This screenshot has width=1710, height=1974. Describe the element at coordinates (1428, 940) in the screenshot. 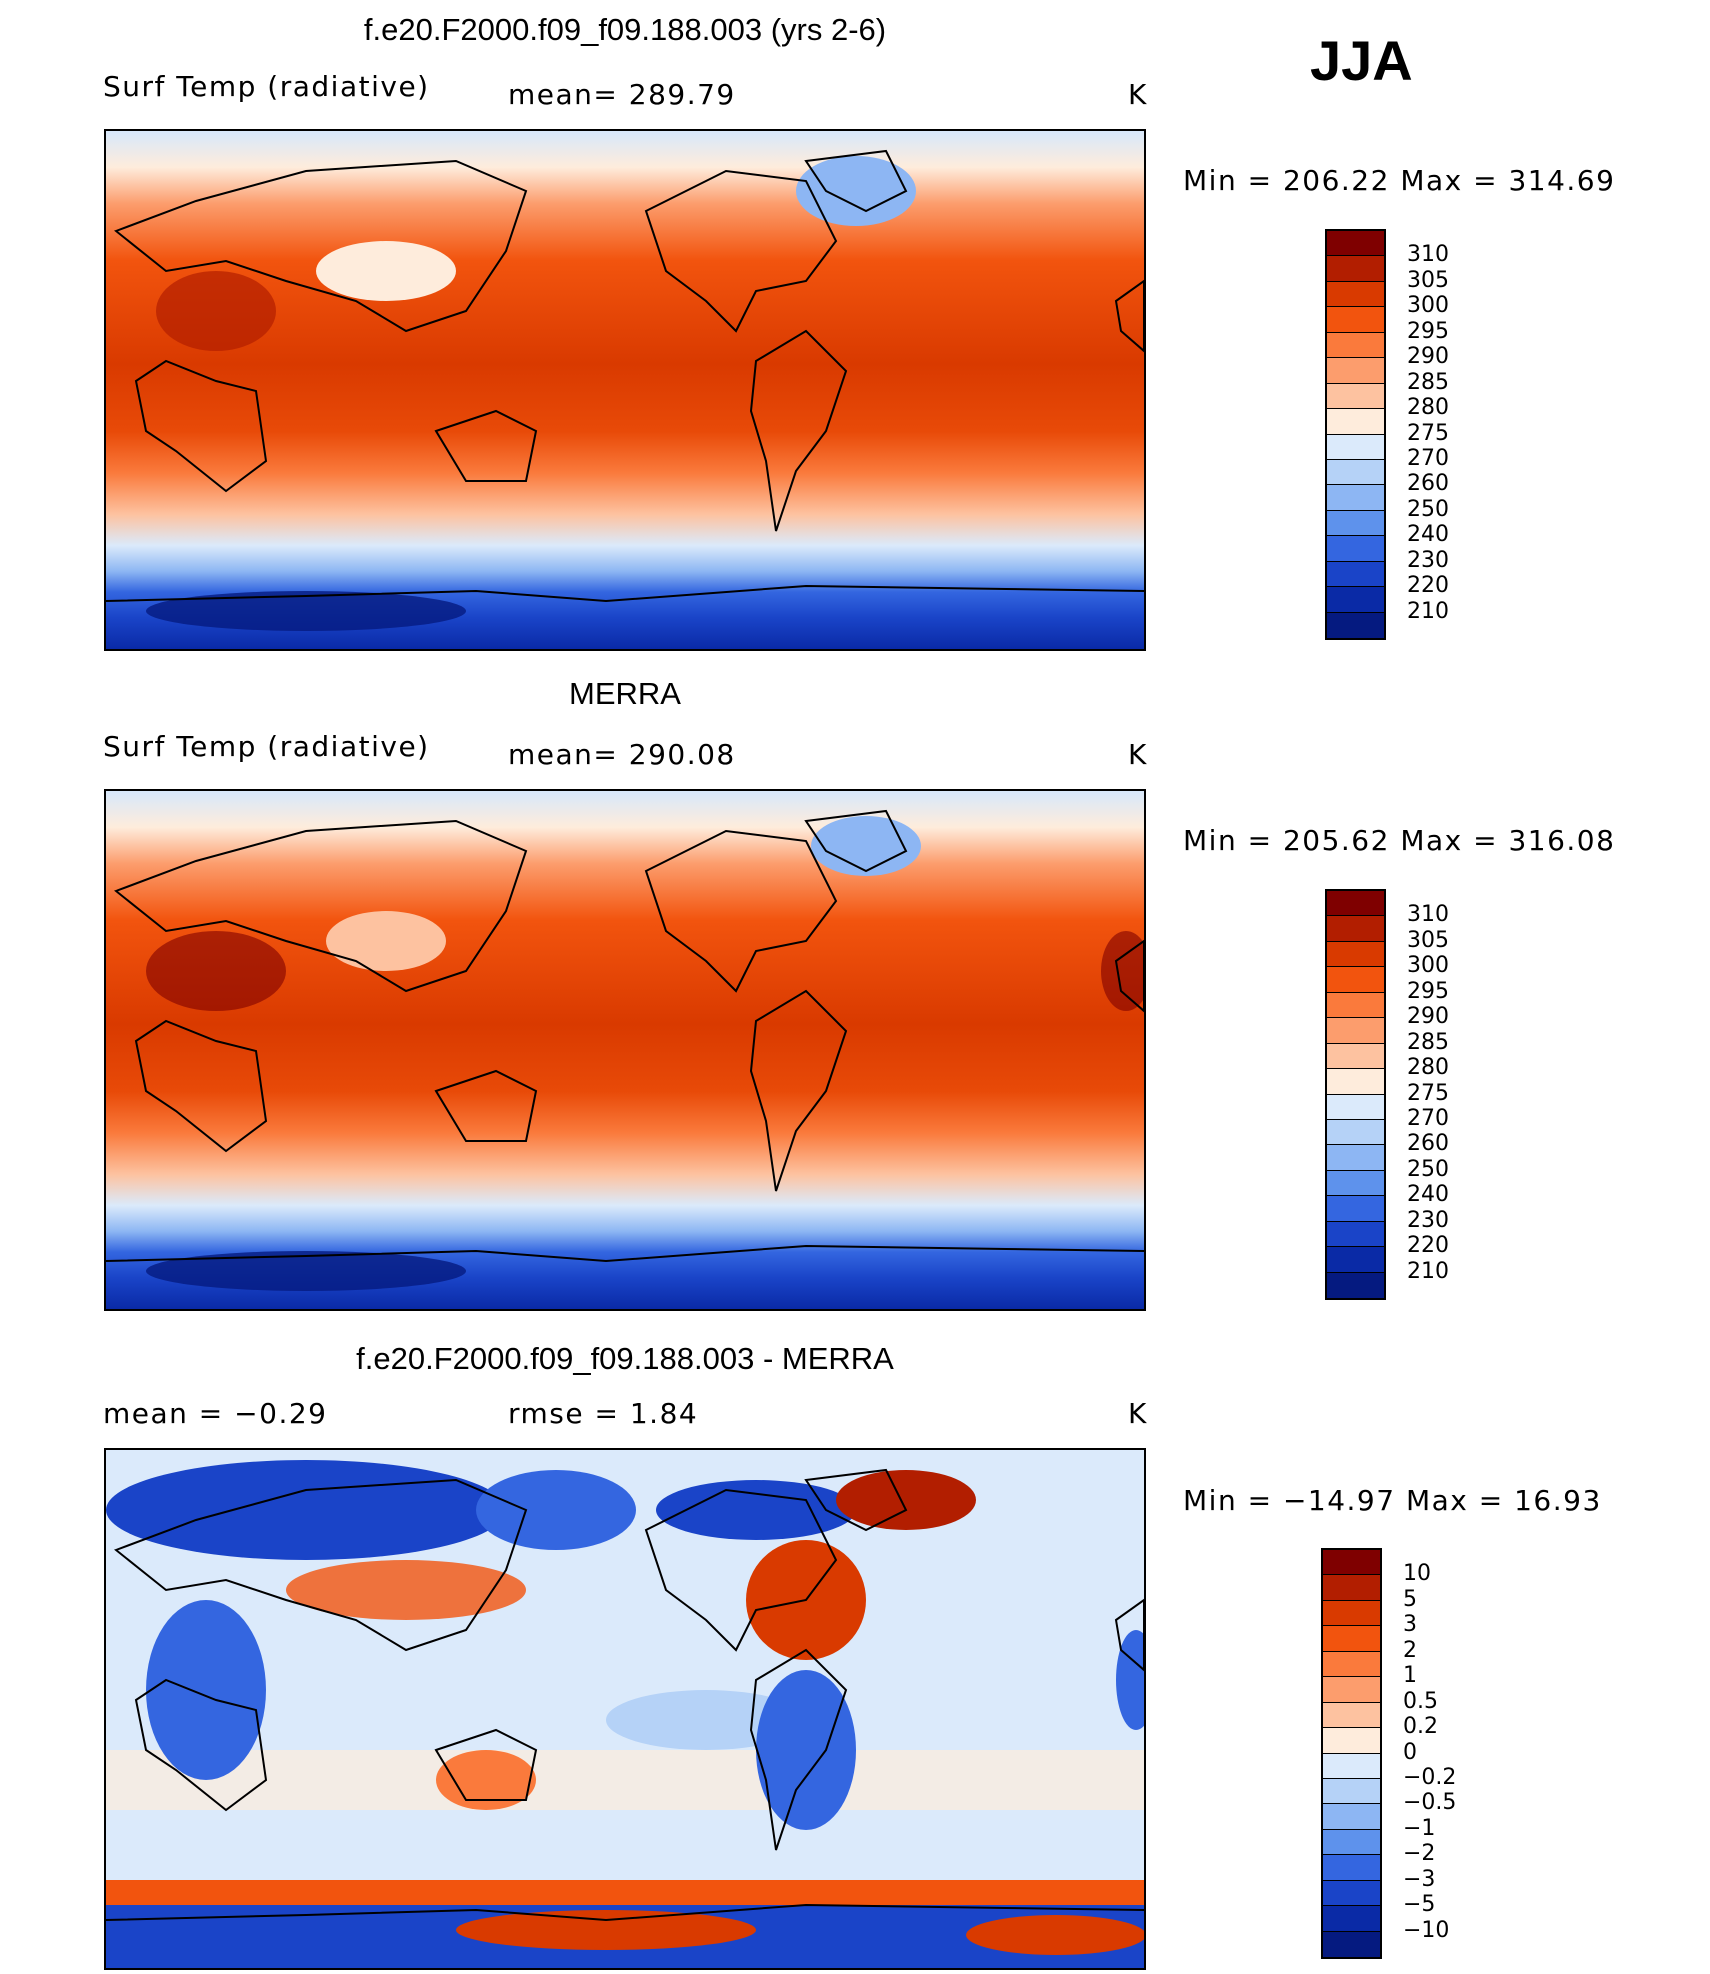

I see `colorbar-label: 305` at that location.